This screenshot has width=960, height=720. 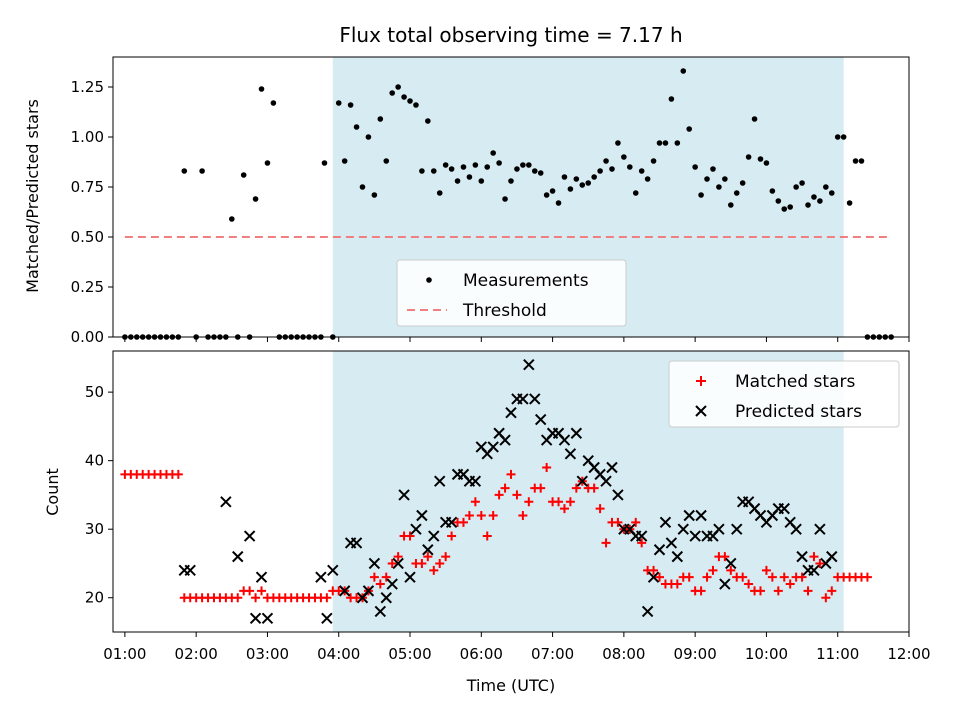 What do you see at coordinates (87, 287) in the screenshot?
I see `y-tick-label: 0.25` at bounding box center [87, 287].